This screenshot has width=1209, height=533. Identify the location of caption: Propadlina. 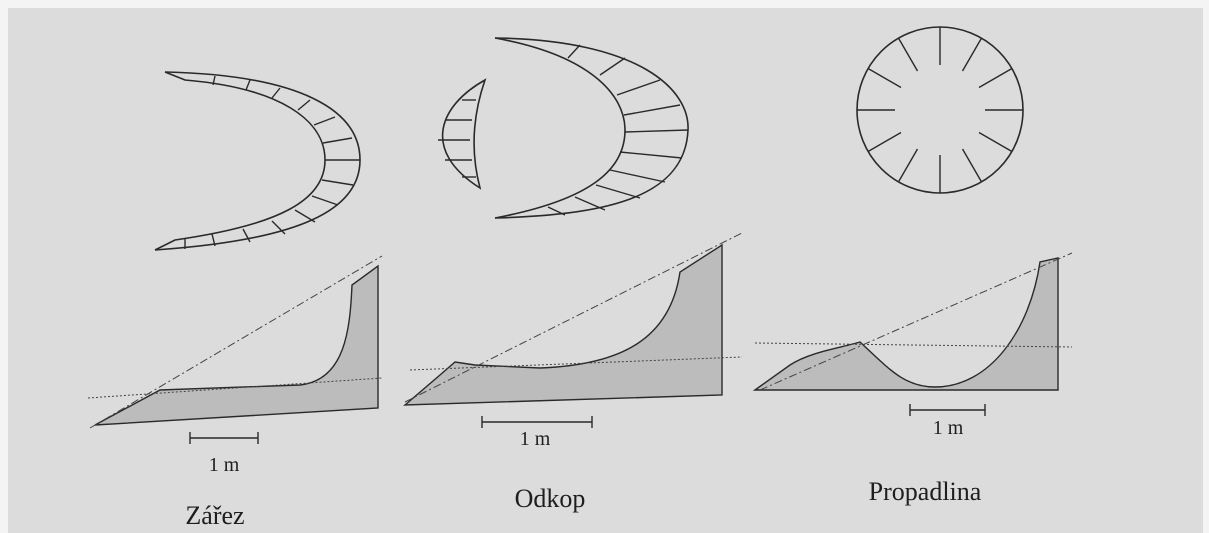
(925, 491).